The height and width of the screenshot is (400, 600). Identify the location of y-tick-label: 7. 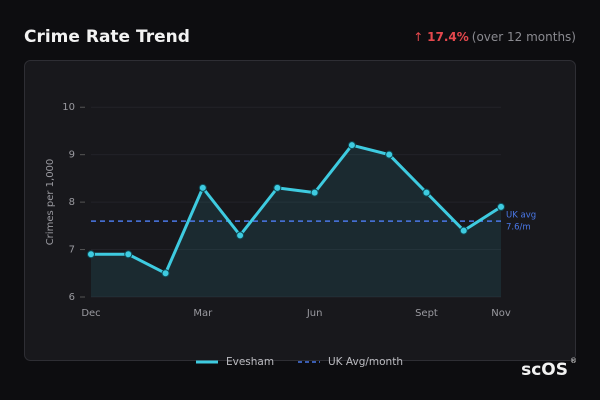
(72, 250).